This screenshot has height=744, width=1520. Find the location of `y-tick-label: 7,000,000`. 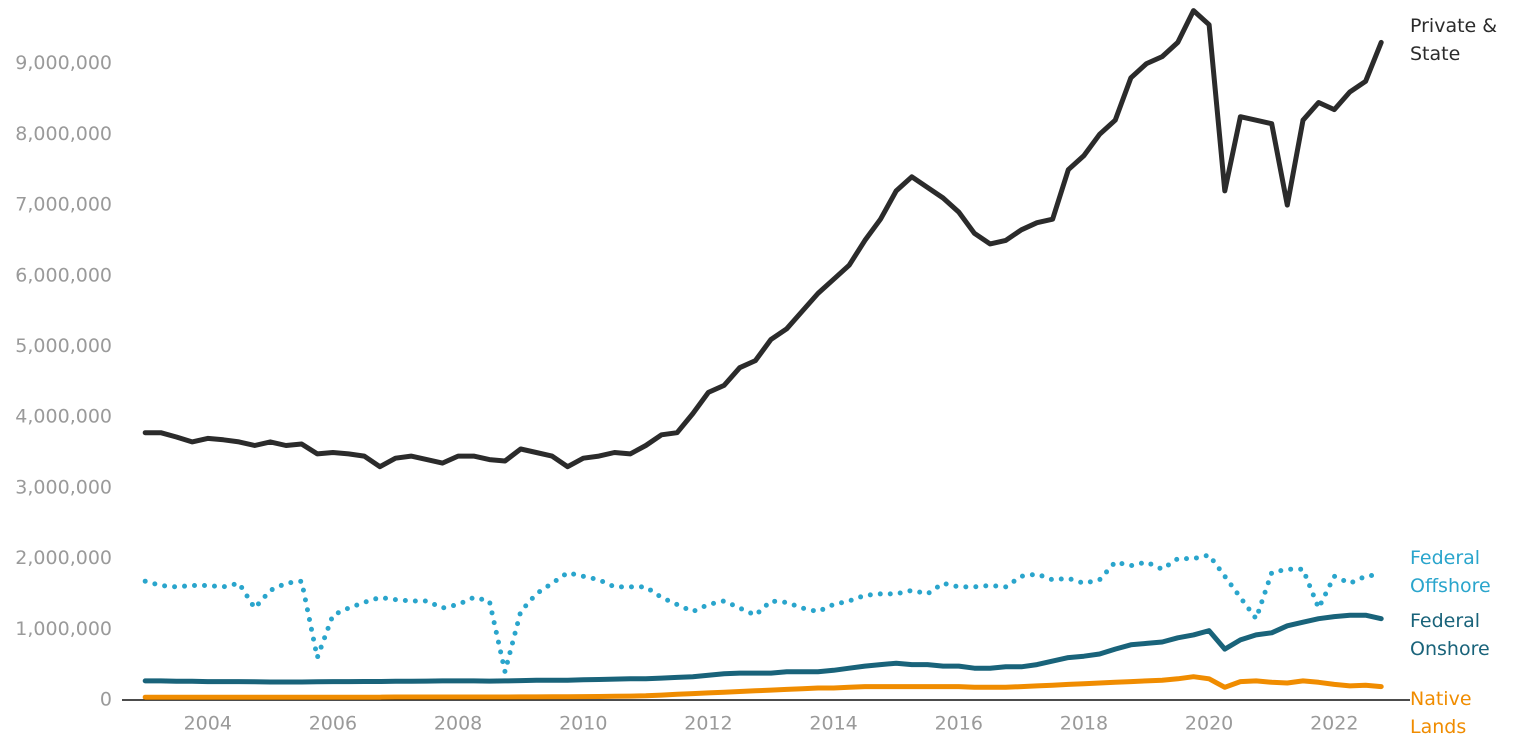

y-tick-label: 7,000,000 is located at coordinates (63, 205).